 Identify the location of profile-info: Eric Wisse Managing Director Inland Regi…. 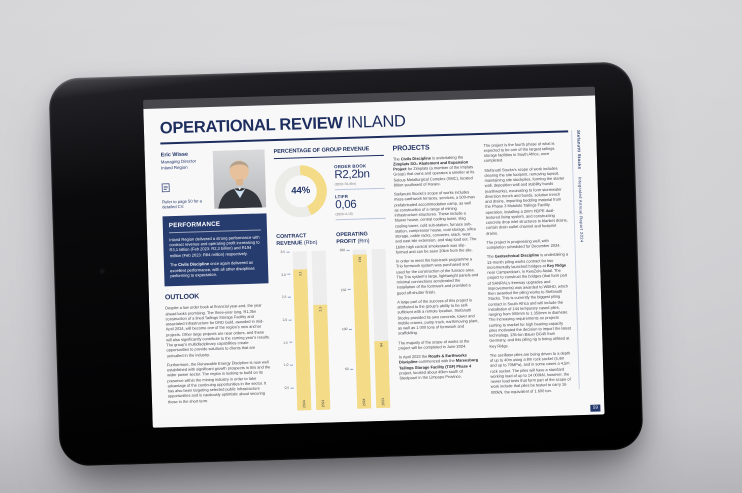
(186, 180).